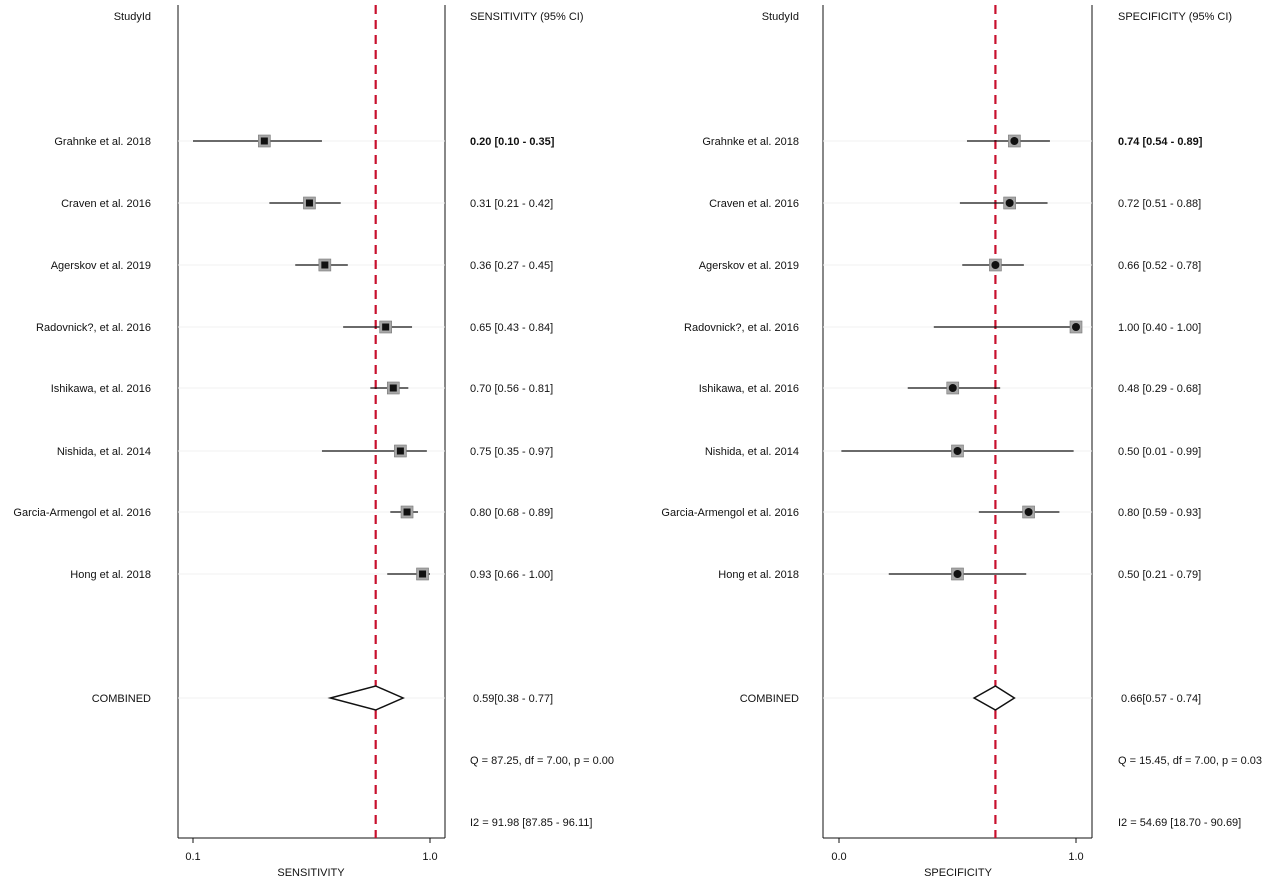 The height and width of the screenshot is (882, 1280). What do you see at coordinates (511, 389) in the screenshot?
I see `study-estimate-label: 0.70 [0.56 - 0.81]` at bounding box center [511, 389].